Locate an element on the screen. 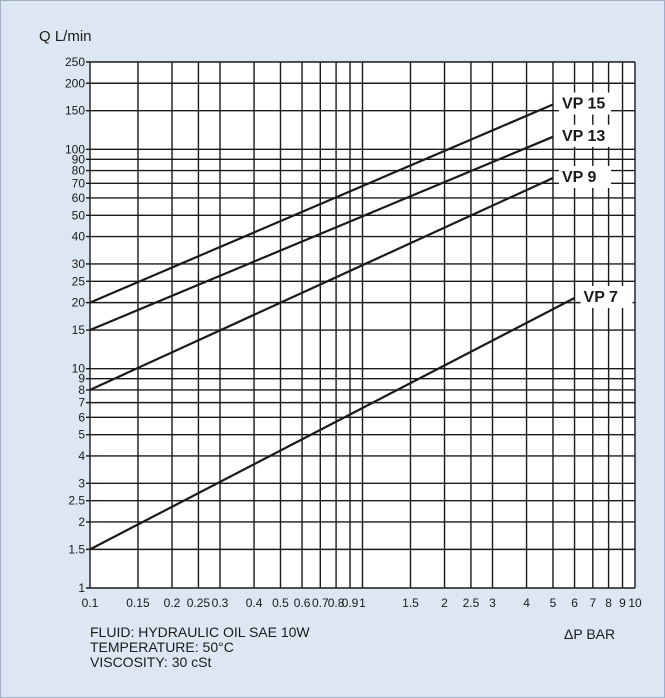 This screenshot has width=665, height=698. series-labels: VP 15 VP 13 VP 9 VP 7 is located at coordinates (595, 200).